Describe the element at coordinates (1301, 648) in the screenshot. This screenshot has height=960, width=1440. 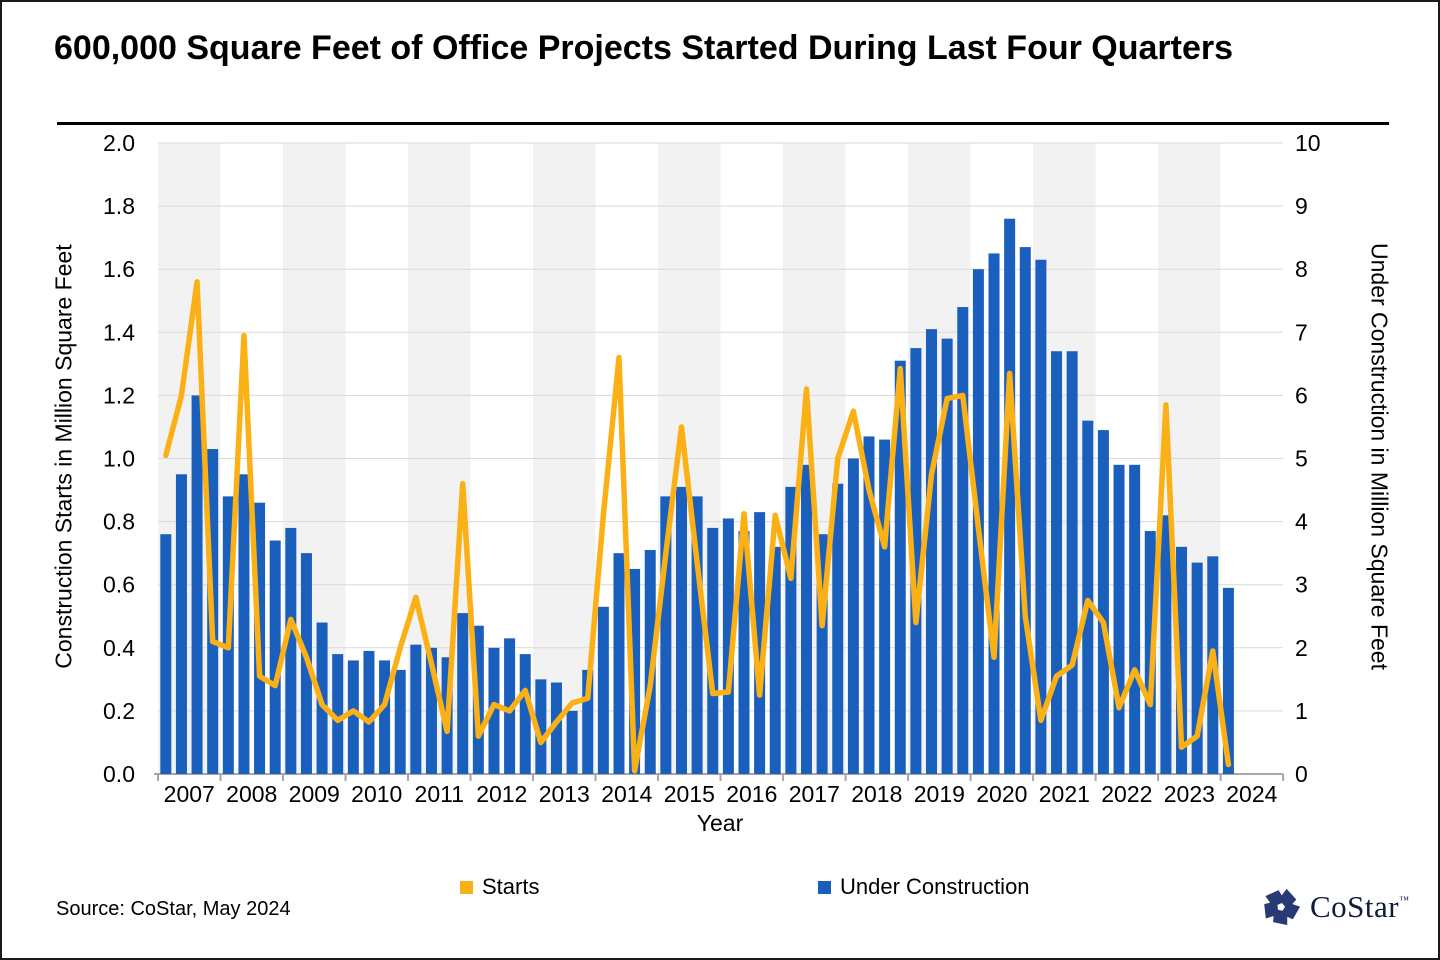
I see `svg-text: 2` at that location.